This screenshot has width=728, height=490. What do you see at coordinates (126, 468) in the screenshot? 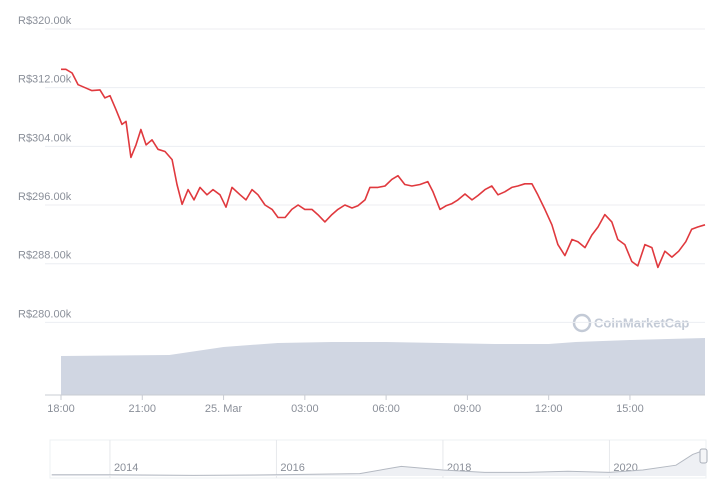
I see `navigator-tick-label: 2014` at bounding box center [126, 468].